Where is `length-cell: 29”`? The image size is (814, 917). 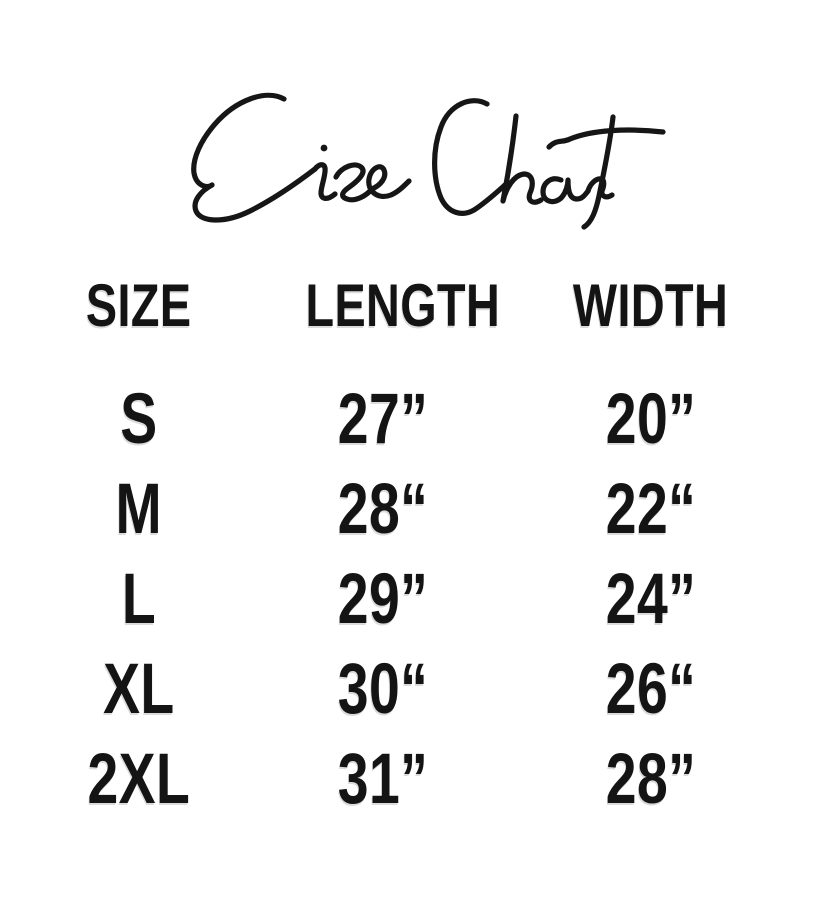 length-cell: 29” is located at coordinates (383, 599).